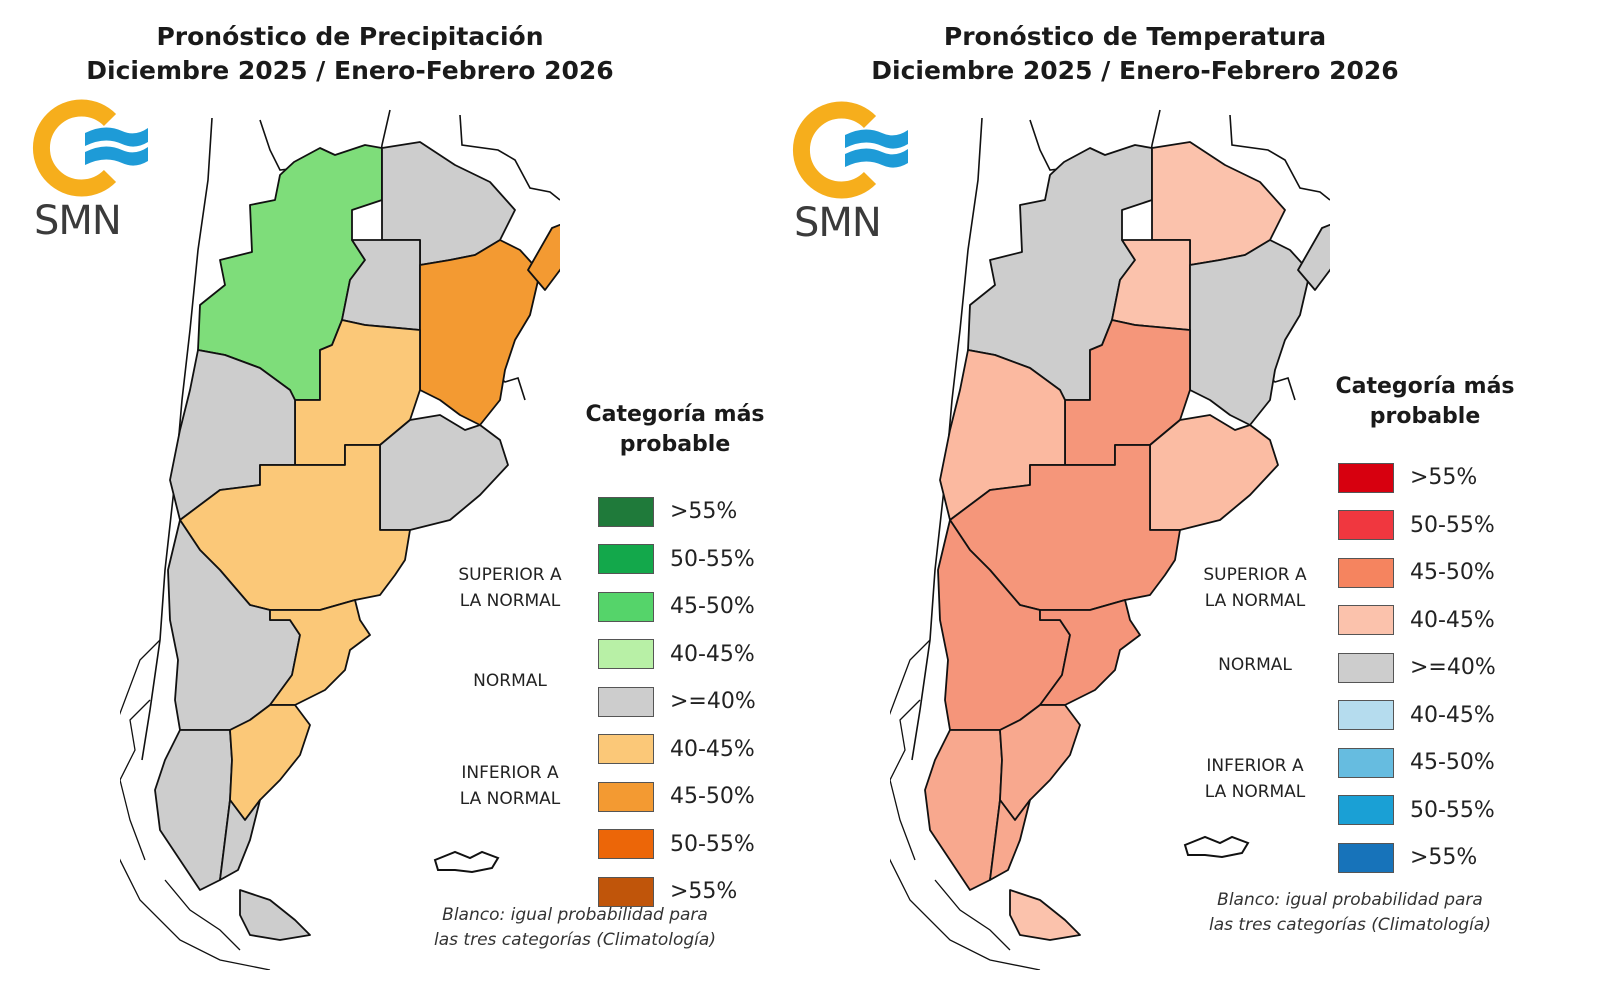 This screenshot has width=1600, height=1000. I want to click on smn-sun-waves-icon, so click(850, 150).